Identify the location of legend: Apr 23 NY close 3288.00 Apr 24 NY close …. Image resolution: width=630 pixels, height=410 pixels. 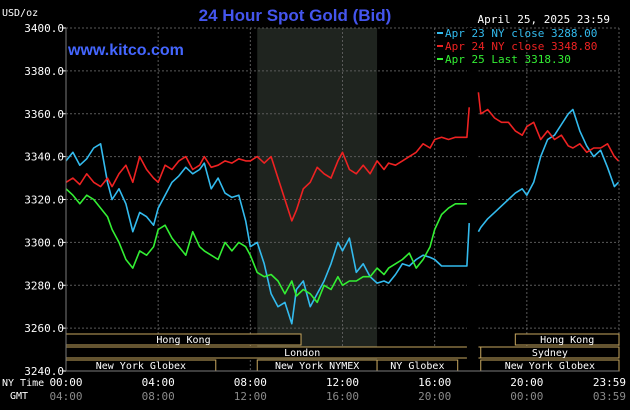
(521, 46).